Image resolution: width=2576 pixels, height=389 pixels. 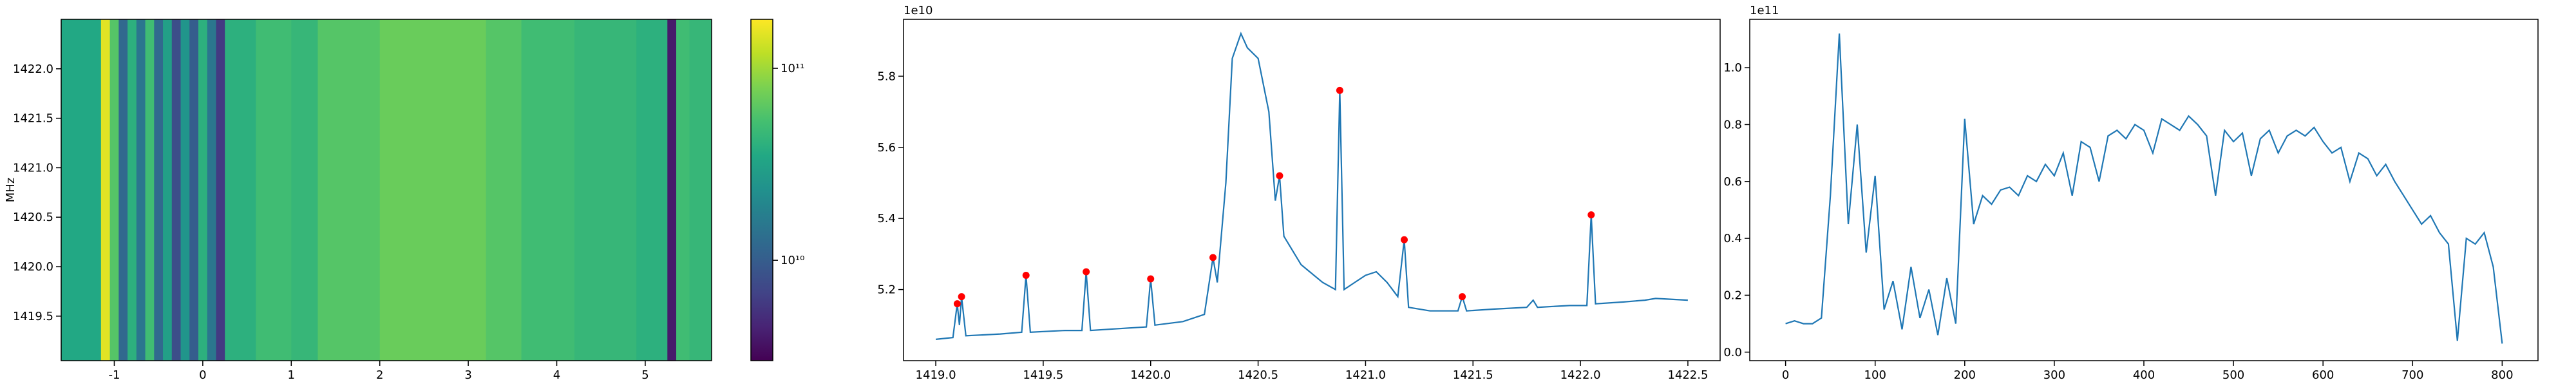 I want to click on y-tick-label: 0.6, so click(x=1733, y=182).